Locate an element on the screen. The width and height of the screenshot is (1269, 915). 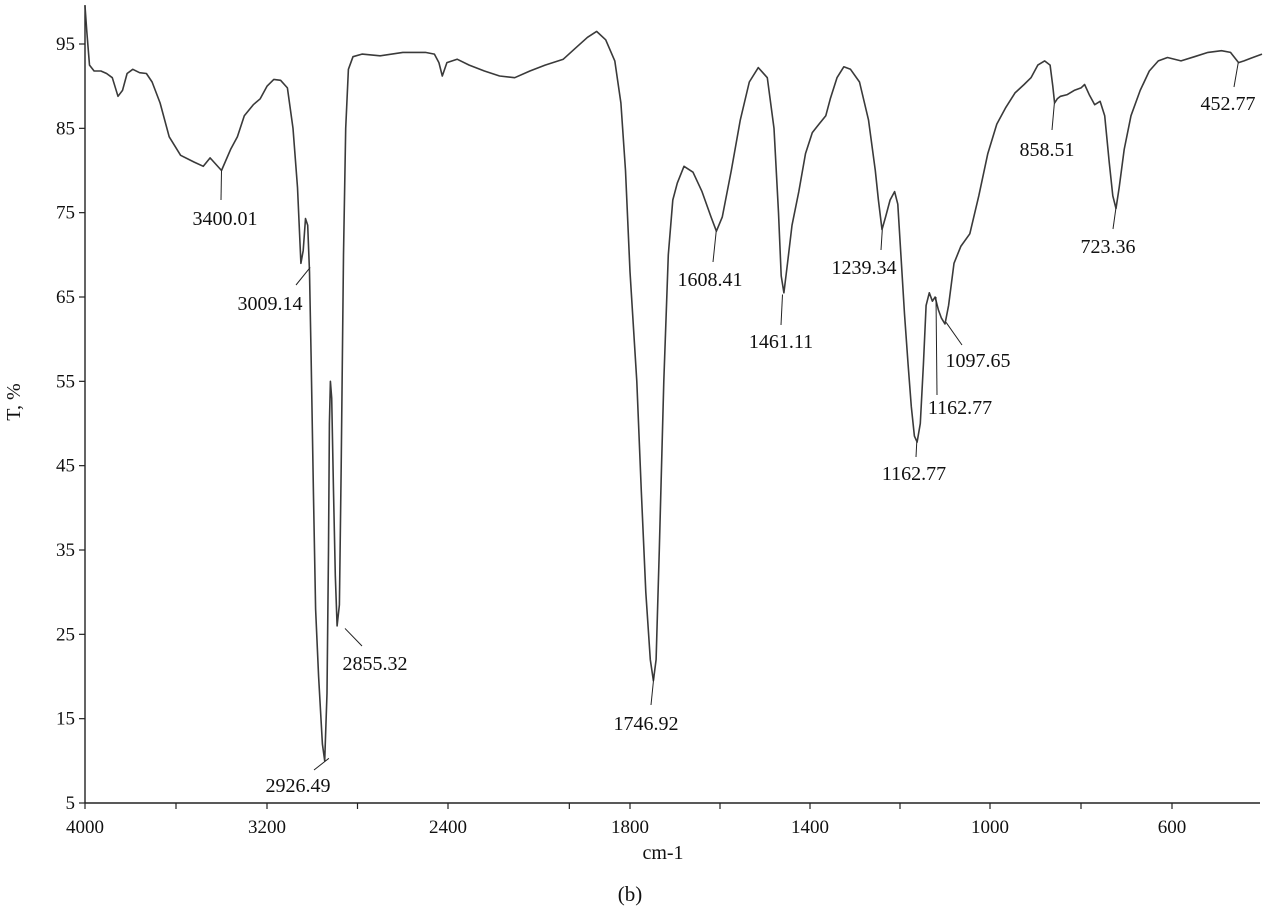
peak-label: 1461.11 is located at coordinates (781, 342).